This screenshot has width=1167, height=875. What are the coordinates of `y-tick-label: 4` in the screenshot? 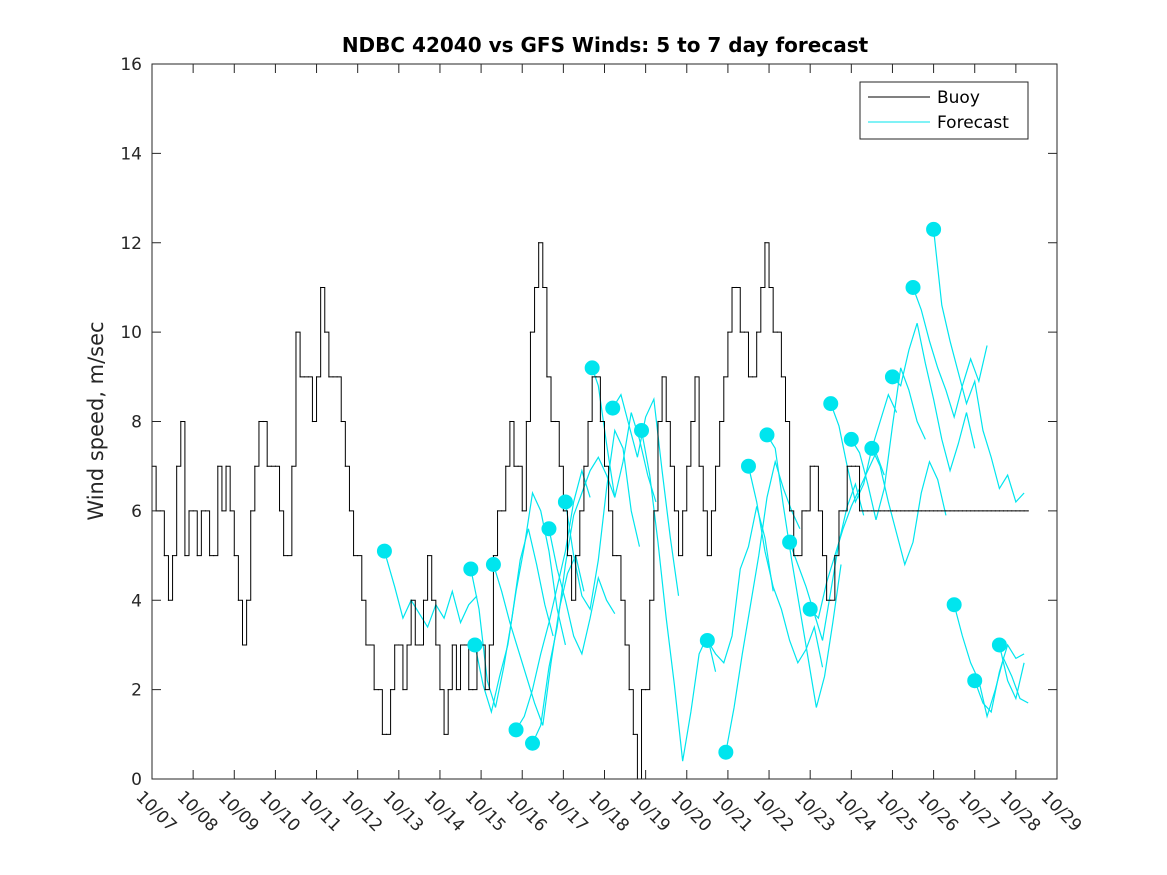 It's located at (136, 601).